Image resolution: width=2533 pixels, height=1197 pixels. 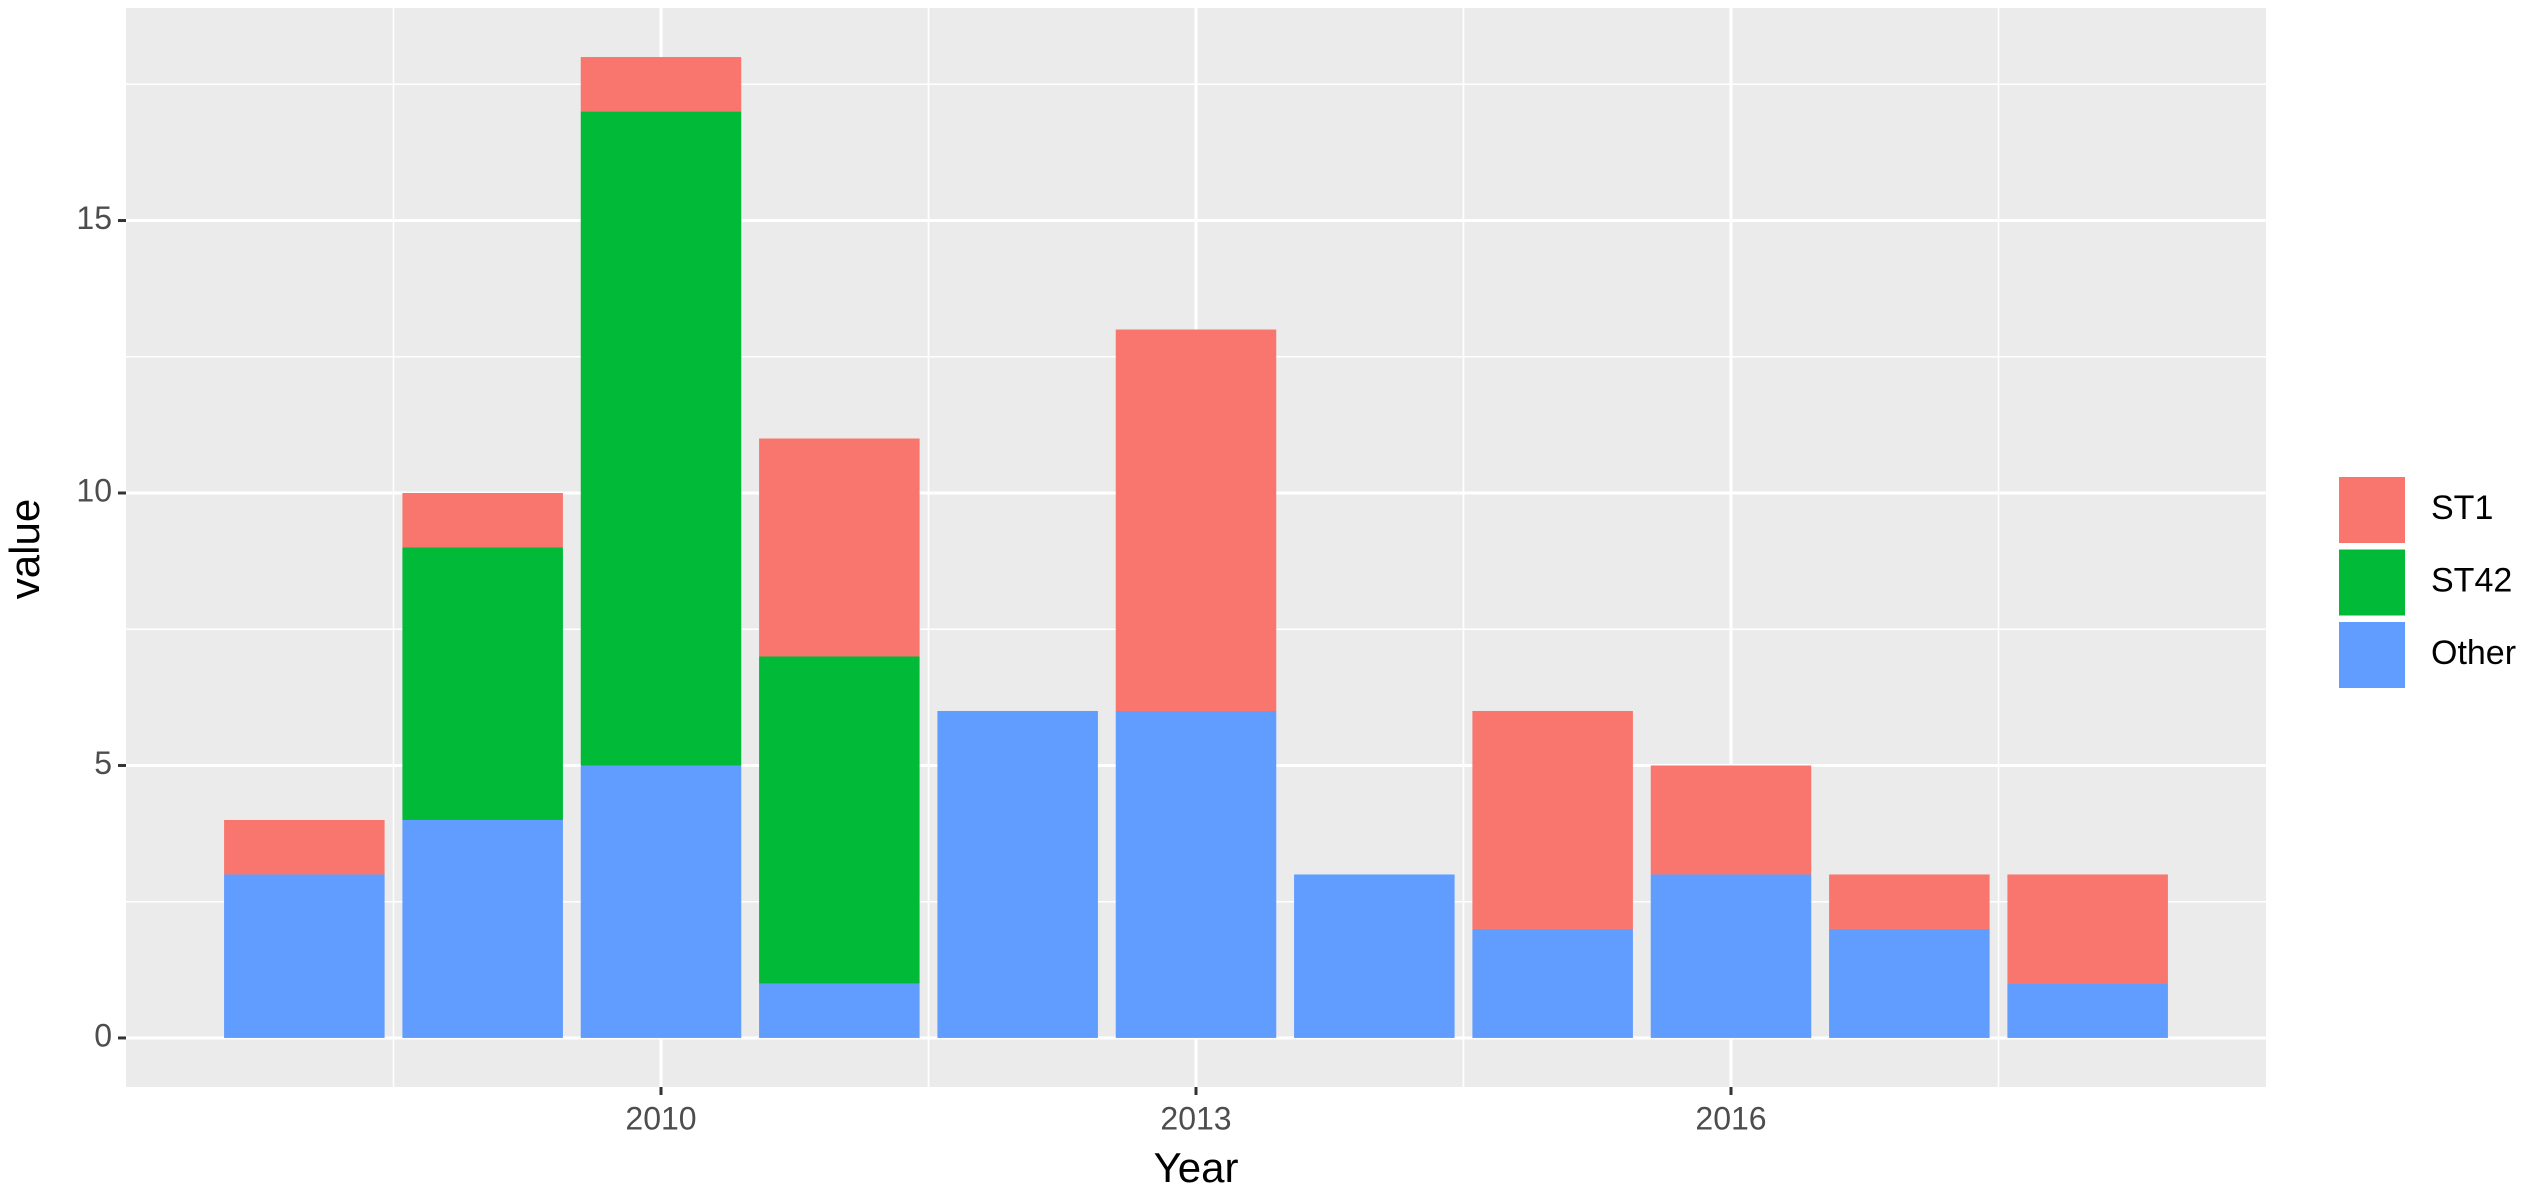 I want to click on x-tick-label: 2016, so click(x=1730, y=1118).